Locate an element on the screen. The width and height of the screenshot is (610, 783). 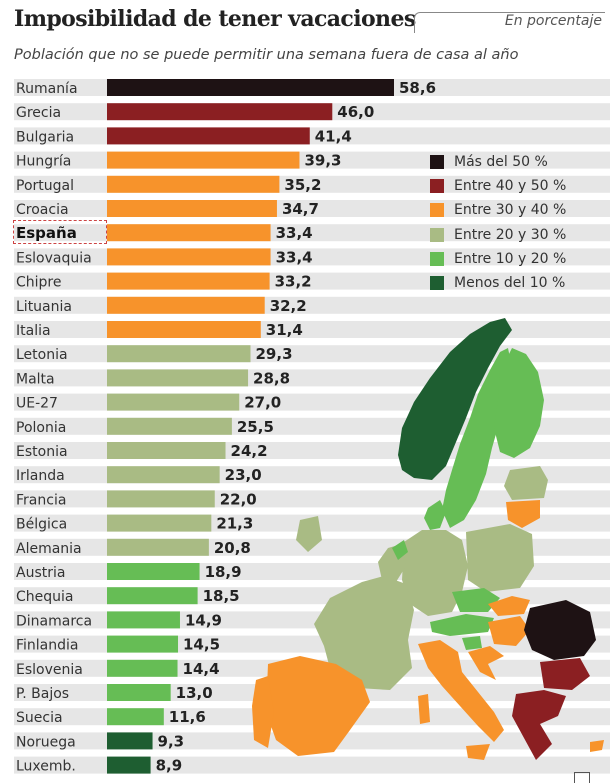
map-austria is located at coordinates (462, 625).